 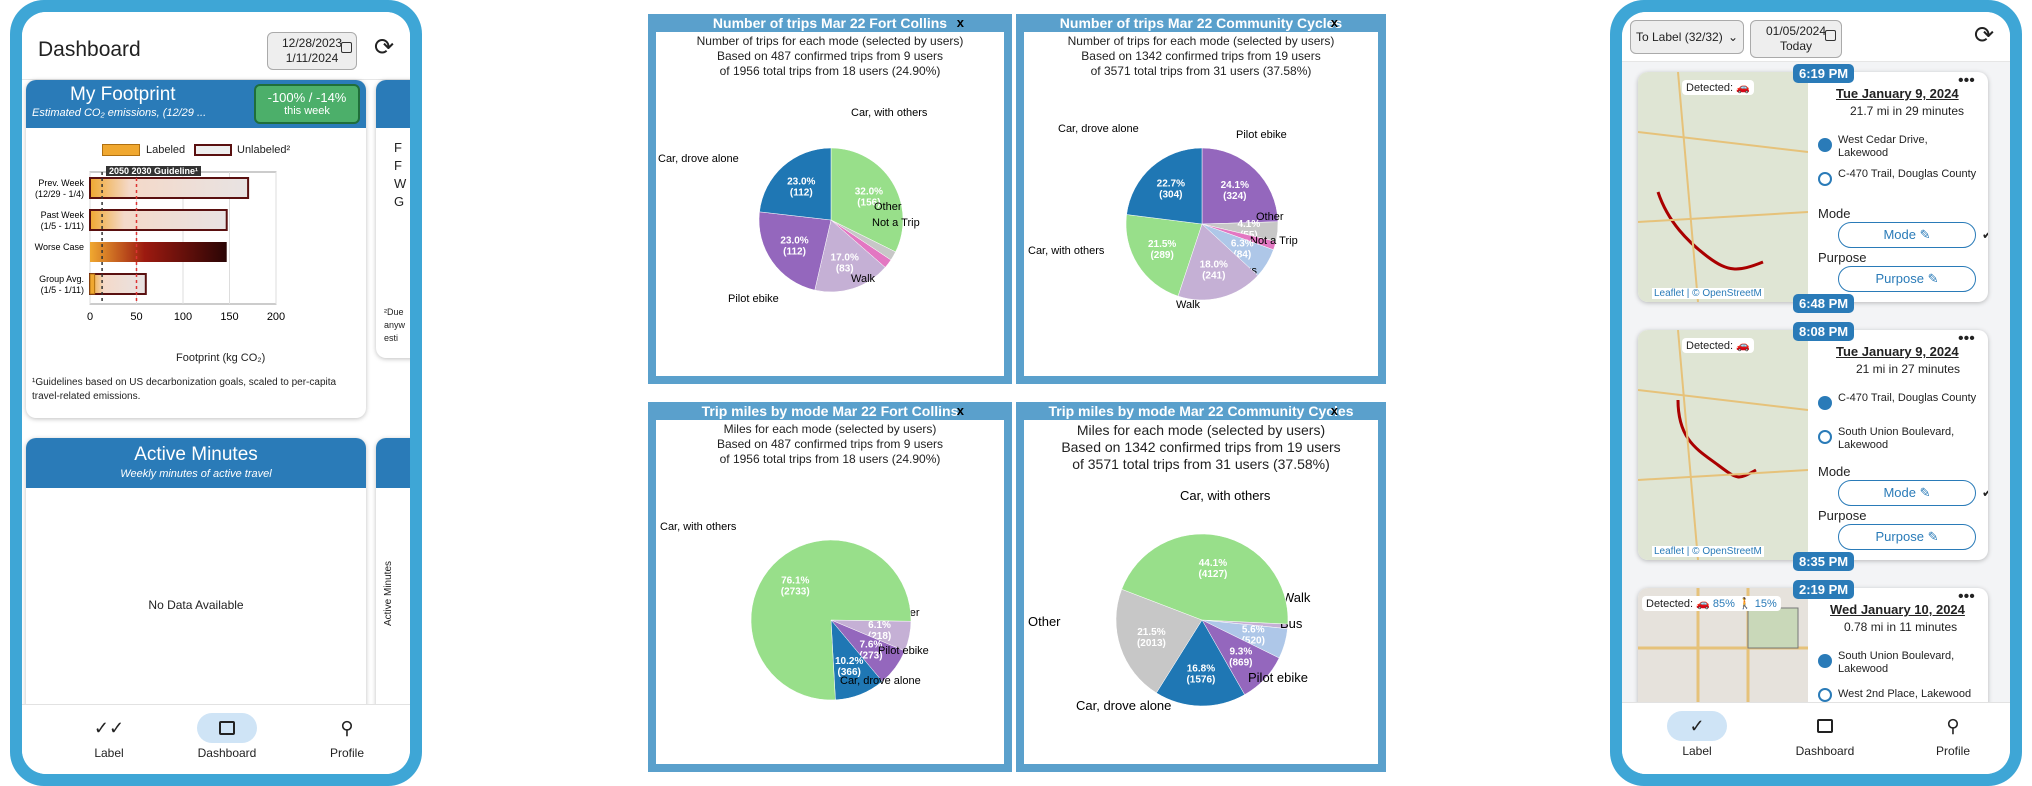 I want to click on y-tick-label: Worse Case, so click(x=59, y=247).